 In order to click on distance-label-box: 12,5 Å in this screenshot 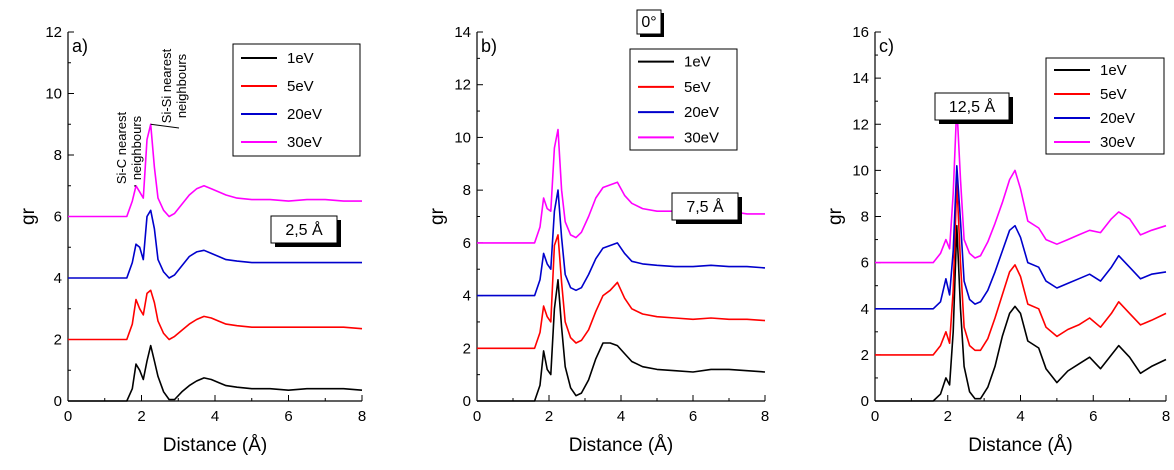, I will do `click(973, 108)`.